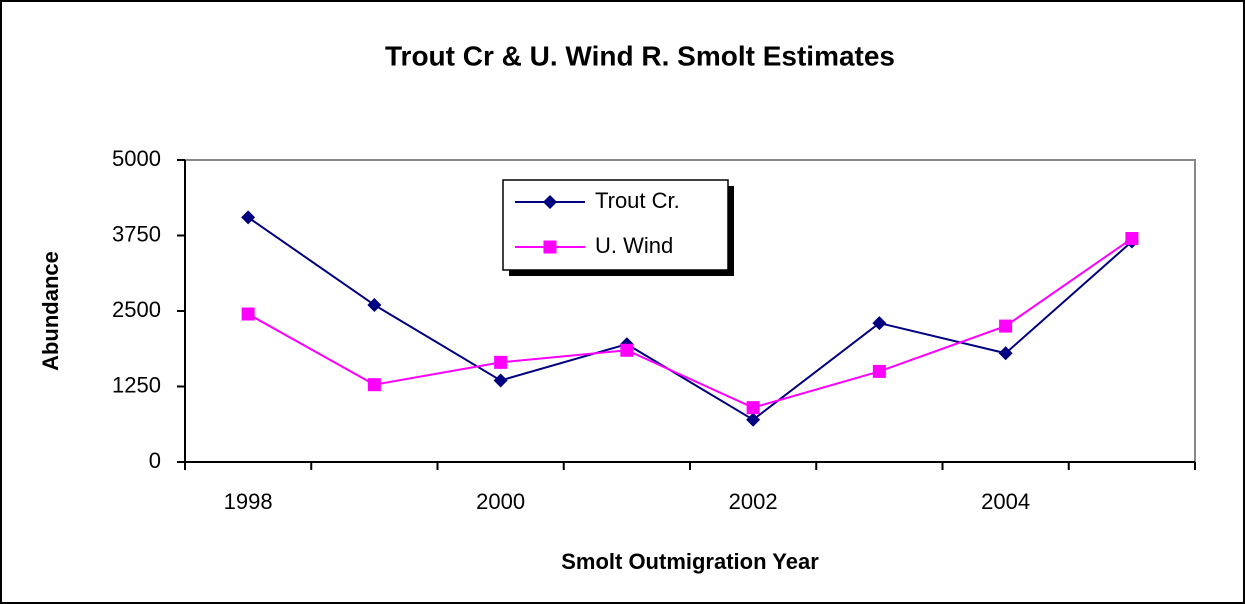 The height and width of the screenshot is (604, 1245). Describe the element at coordinates (634, 245) in the screenshot. I see `legend-label: U. Wind` at that location.